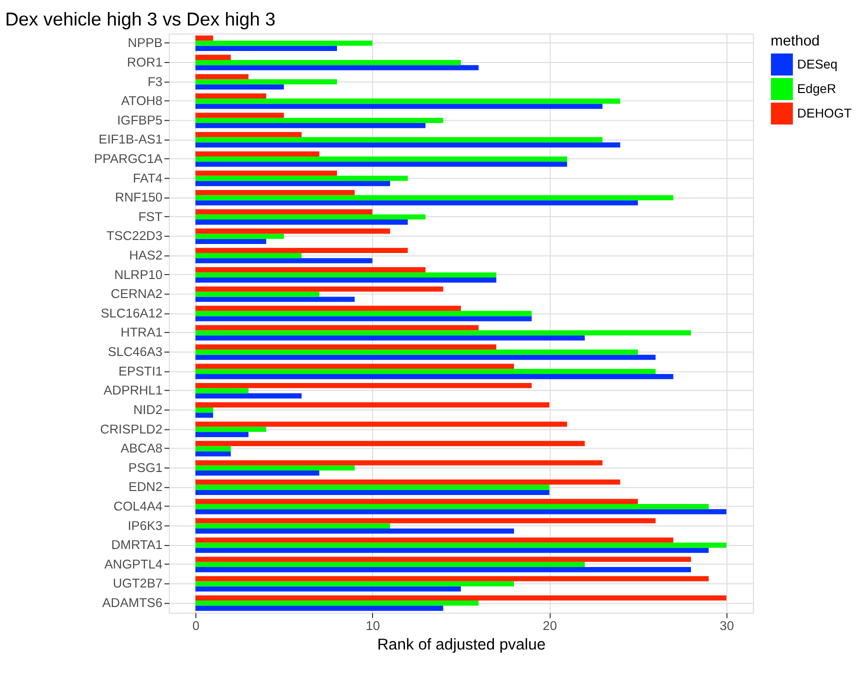  Describe the element at coordinates (139, 120) in the screenshot. I see `y-tick-label: IGFBP5` at that location.